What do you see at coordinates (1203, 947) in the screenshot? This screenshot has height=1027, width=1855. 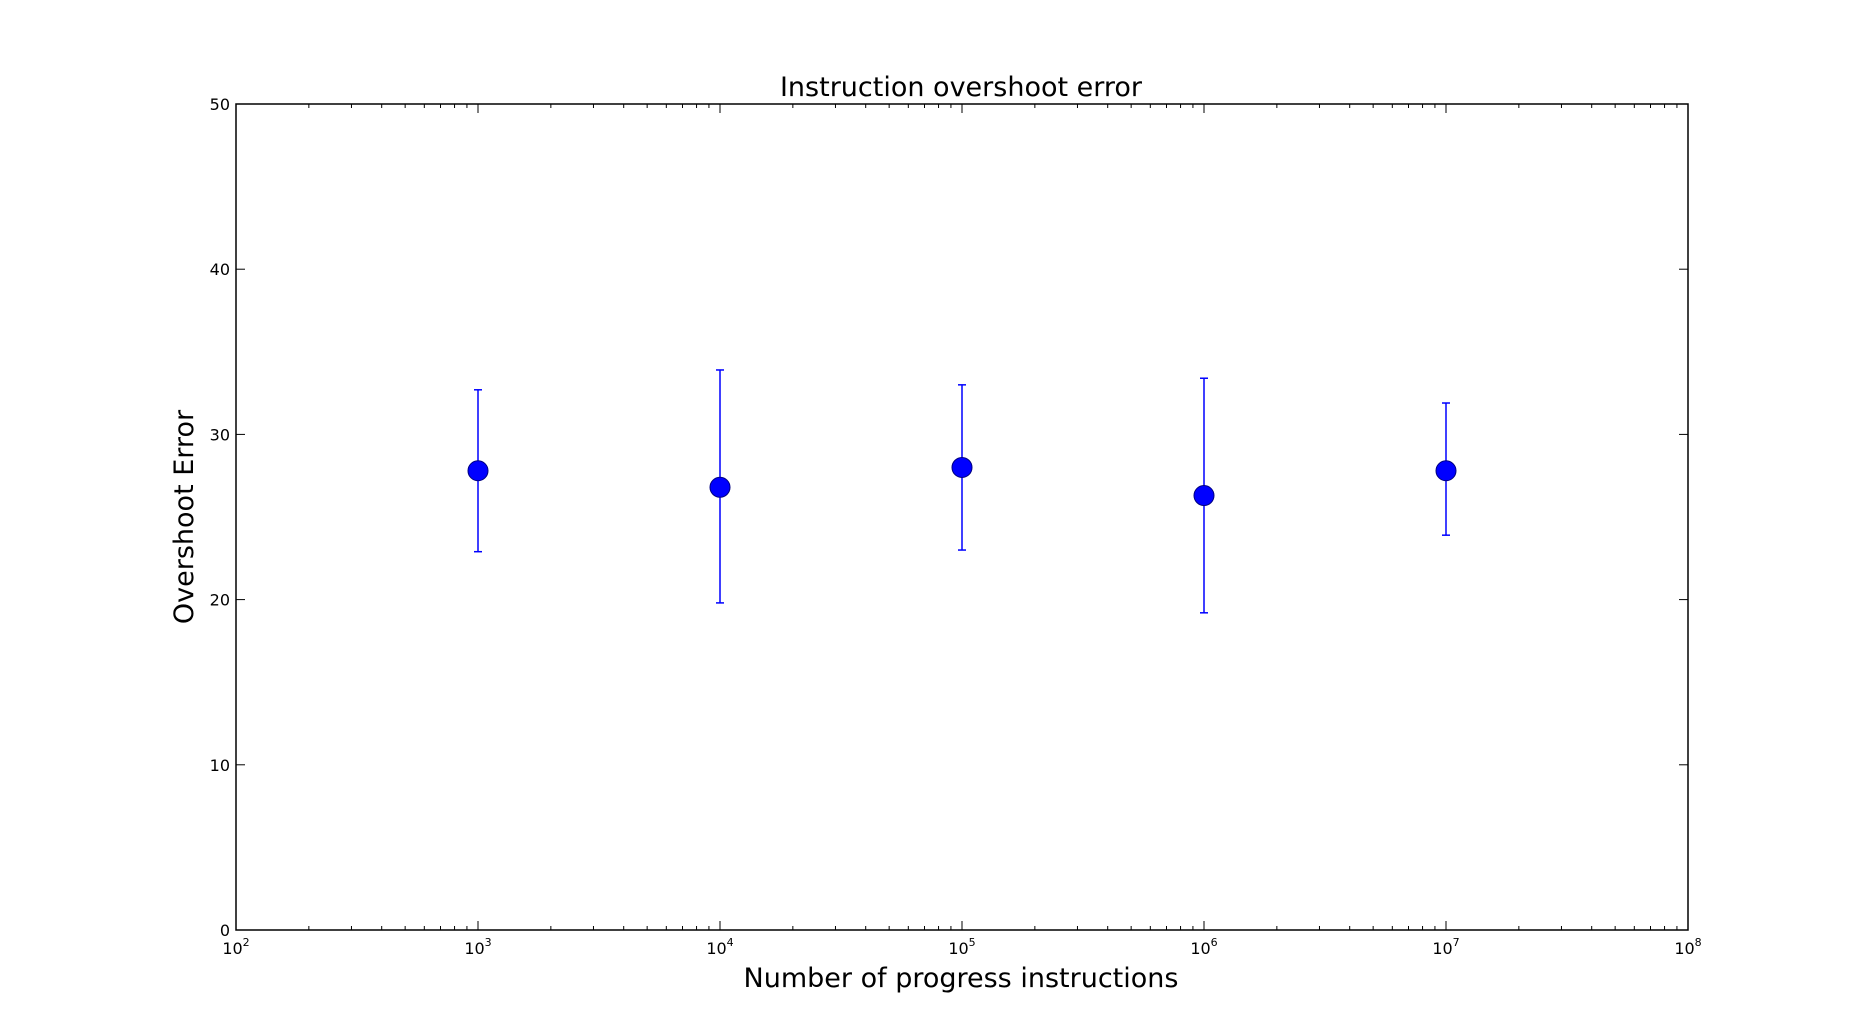 I see `x-tick-label: 10⁶` at bounding box center [1203, 947].